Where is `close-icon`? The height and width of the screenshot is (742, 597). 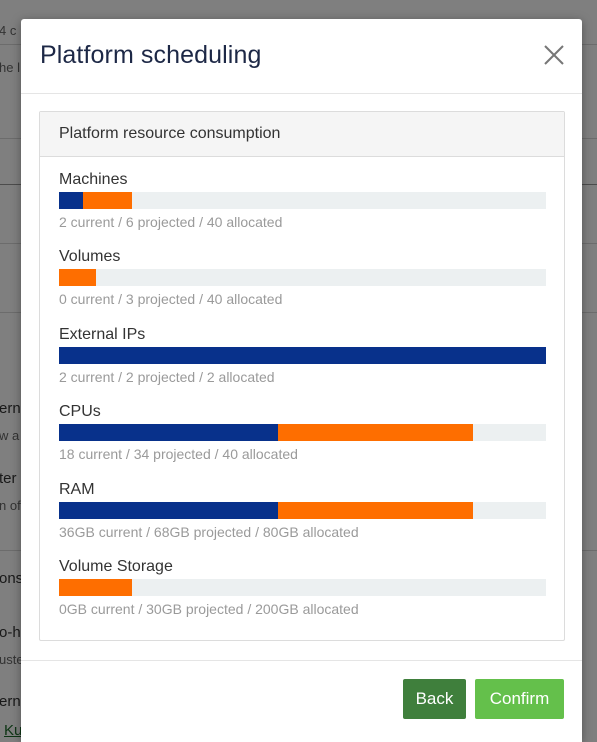
close-icon is located at coordinates (554, 55).